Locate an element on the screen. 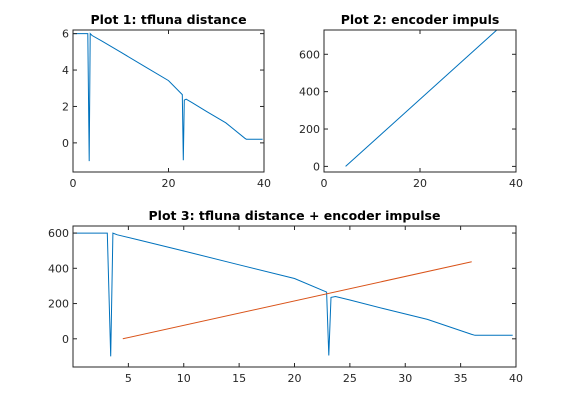 This screenshot has width=570, height=413. plot-title: Plot 2: encoder impuls is located at coordinates (420, 19).